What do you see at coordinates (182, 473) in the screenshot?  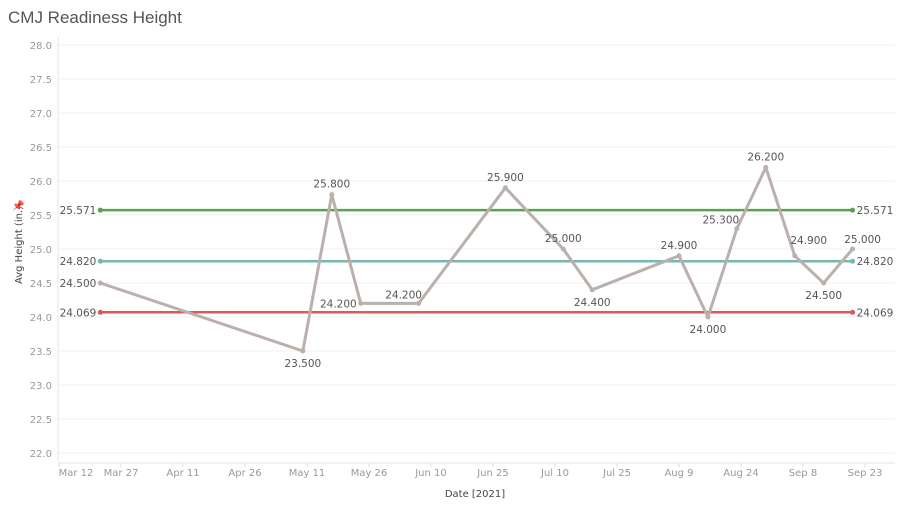 I see `x-tick-label: Apr 11` at bounding box center [182, 473].